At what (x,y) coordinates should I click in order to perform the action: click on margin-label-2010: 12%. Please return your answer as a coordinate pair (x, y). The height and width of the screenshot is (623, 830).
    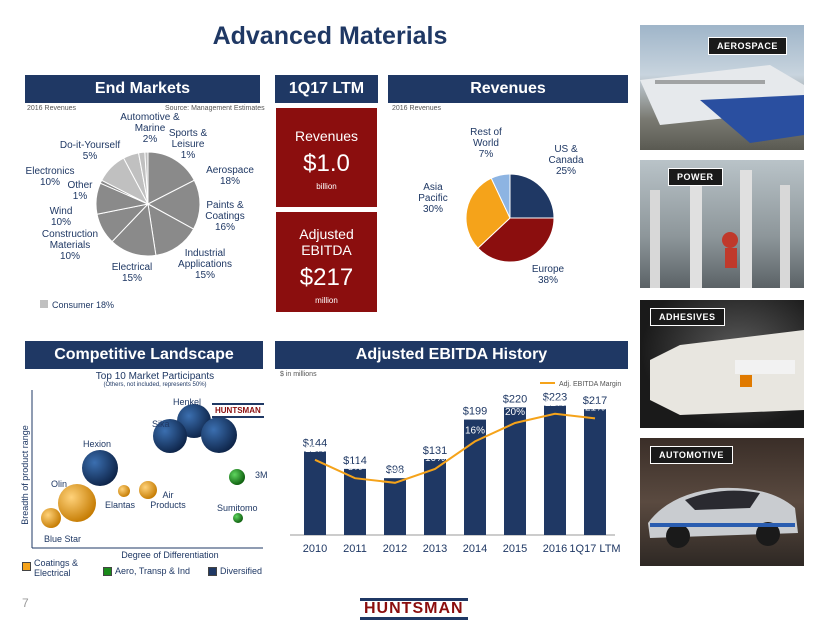
    Looking at the image, I should click on (315, 449).